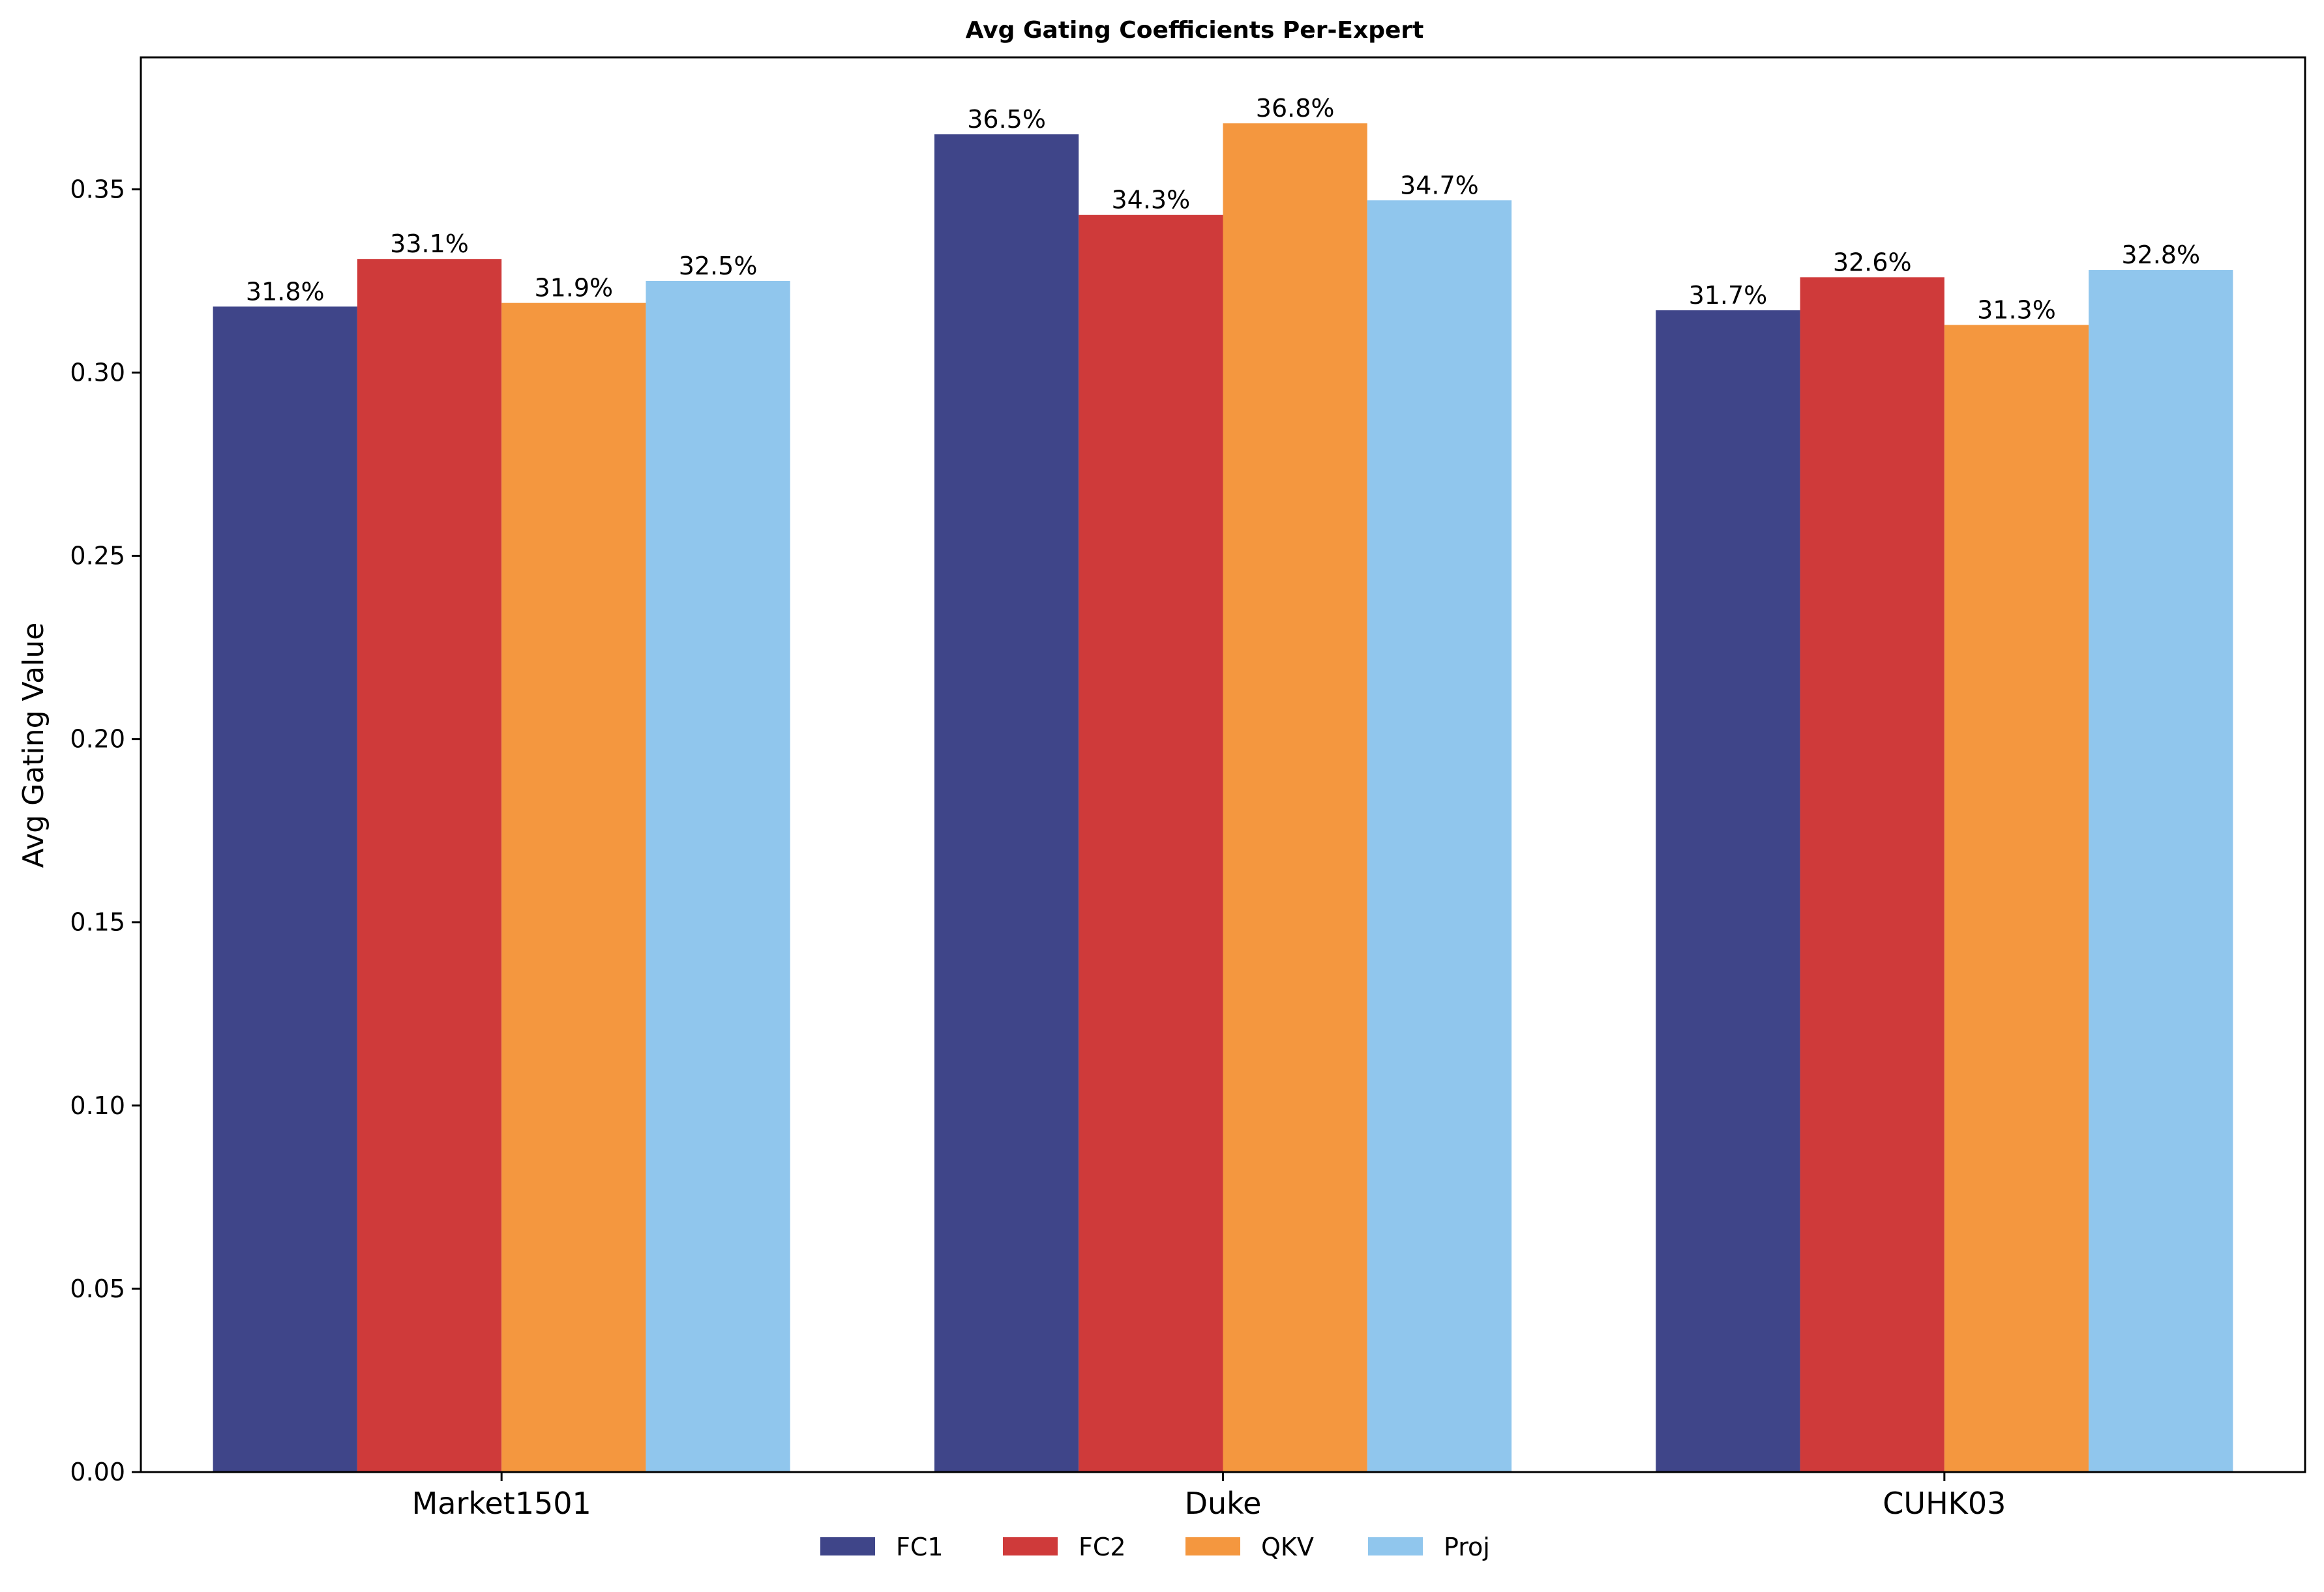  What do you see at coordinates (1152, 200) in the screenshot?
I see `bar-label-fc2-duke: 34.3%` at bounding box center [1152, 200].